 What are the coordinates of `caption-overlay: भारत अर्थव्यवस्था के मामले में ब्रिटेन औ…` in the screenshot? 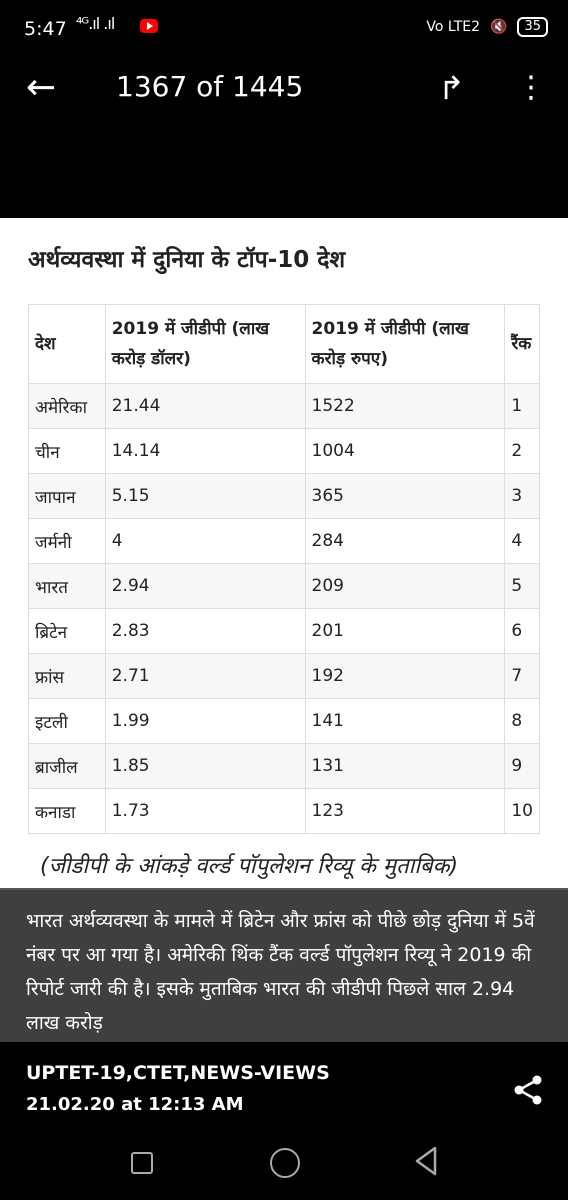 It's located at (284, 965).